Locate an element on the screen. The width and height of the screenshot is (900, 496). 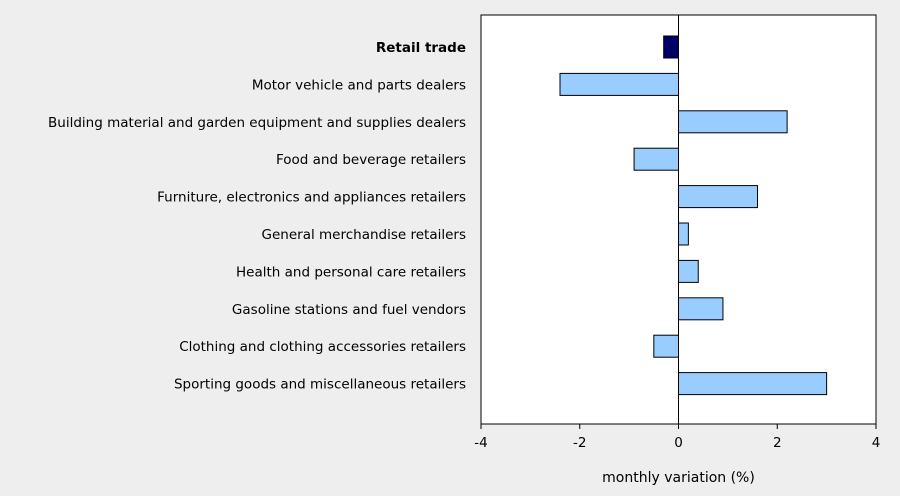
x-tick-label: -4 is located at coordinates (480, 443).